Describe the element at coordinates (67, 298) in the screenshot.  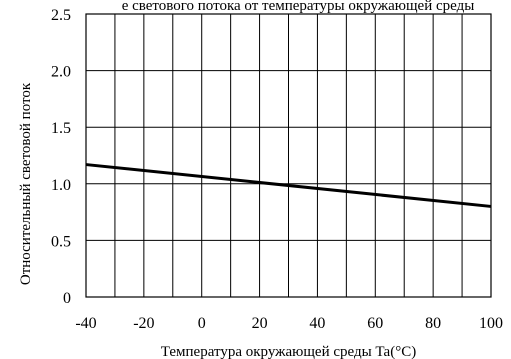
I see `y-tick-label: 0` at that location.